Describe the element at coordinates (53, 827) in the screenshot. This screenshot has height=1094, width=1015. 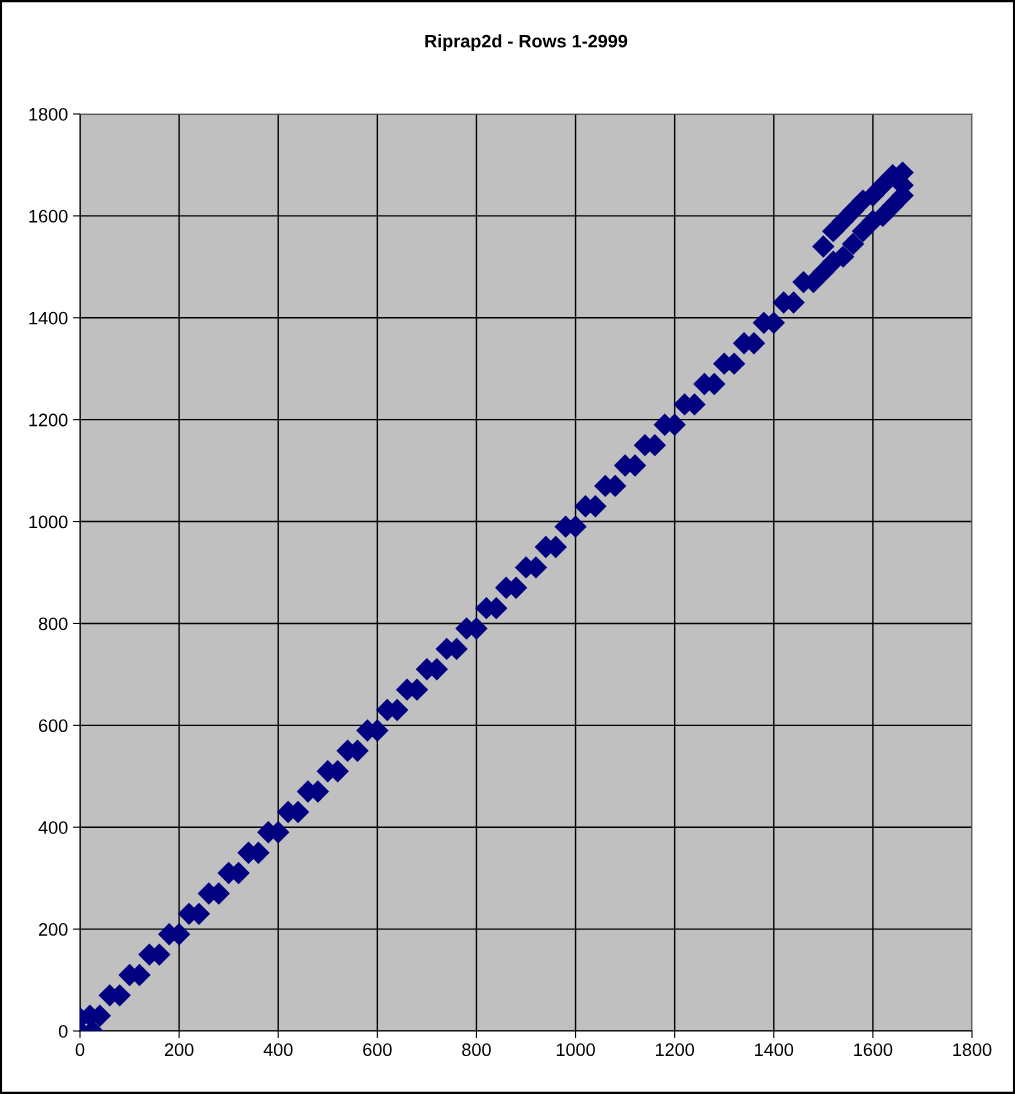
I see `y-tick-label: 400` at that location.